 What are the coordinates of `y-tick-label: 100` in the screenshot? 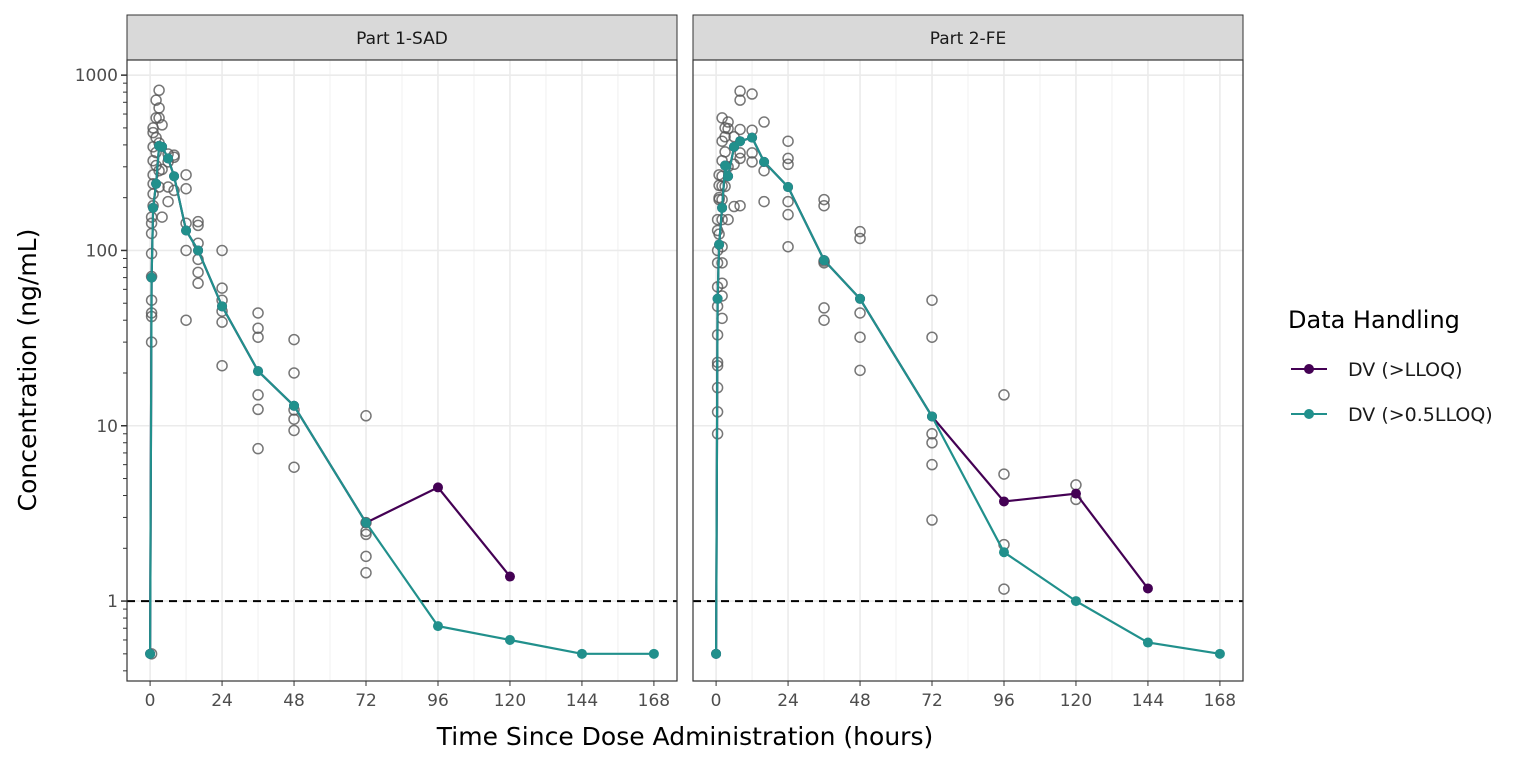 It's located at (102, 251).